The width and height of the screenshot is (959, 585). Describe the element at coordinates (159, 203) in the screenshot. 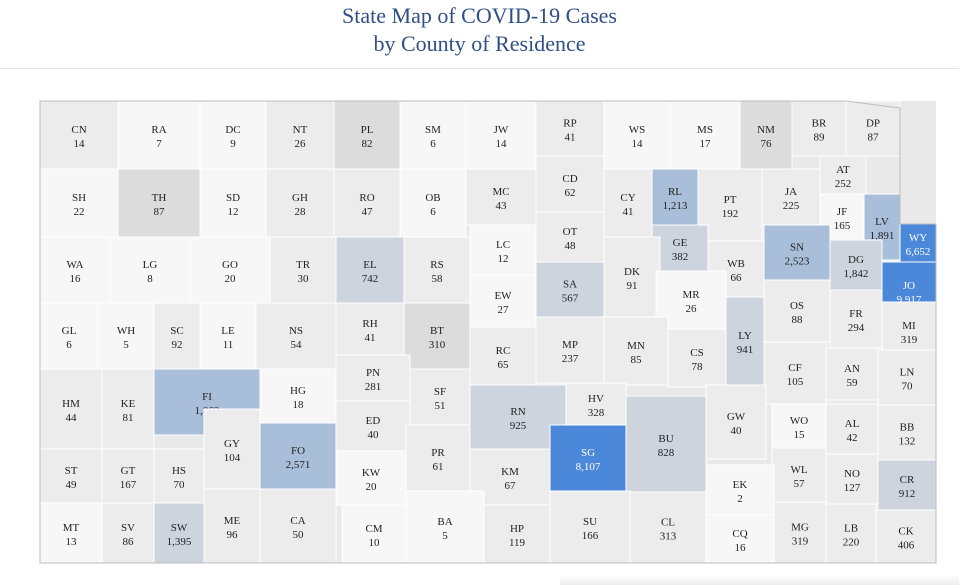

I see `county-th: TH 87` at that location.